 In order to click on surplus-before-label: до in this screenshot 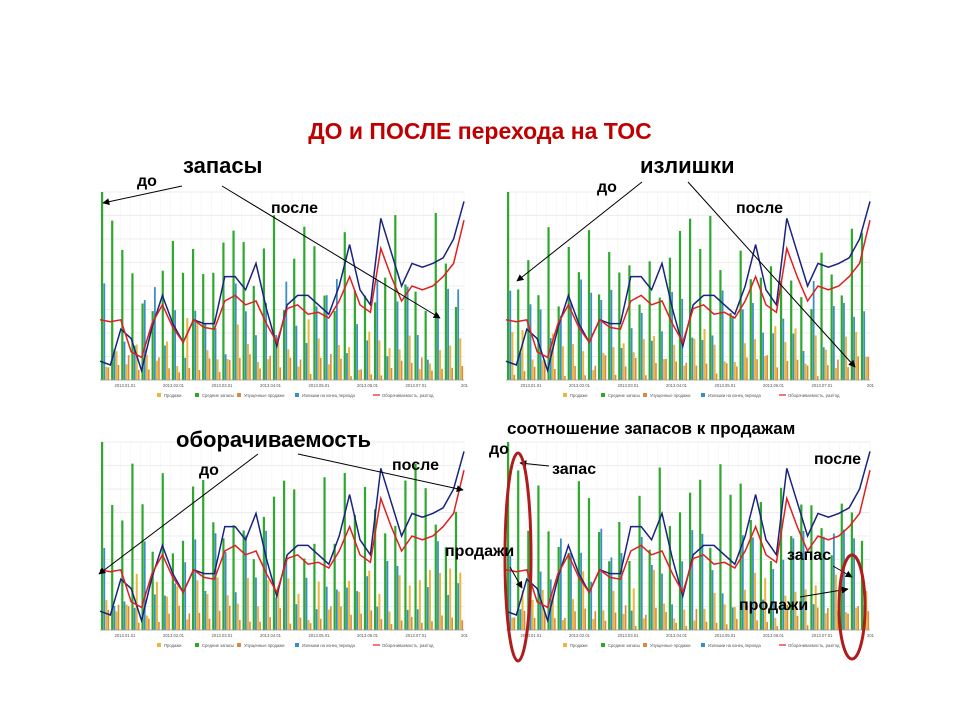, I will do `click(607, 187)`.